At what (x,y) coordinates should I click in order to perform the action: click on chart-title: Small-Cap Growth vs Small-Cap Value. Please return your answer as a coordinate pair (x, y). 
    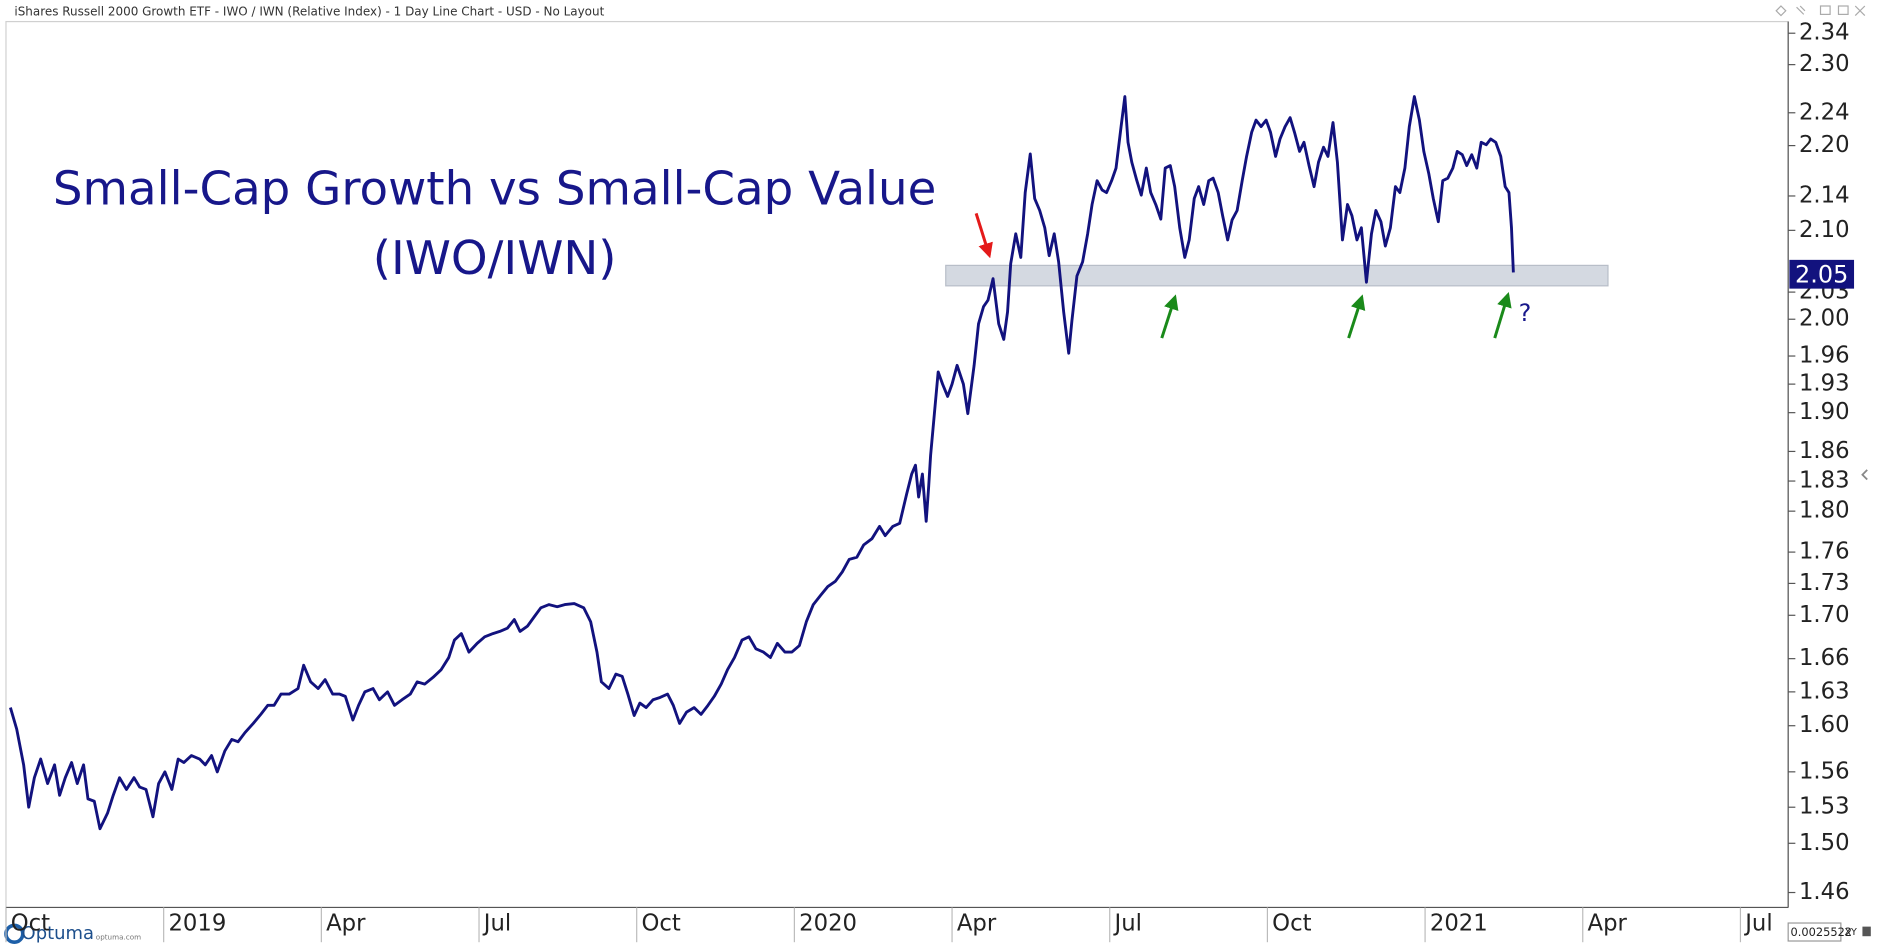
    Looking at the image, I should click on (494, 189).